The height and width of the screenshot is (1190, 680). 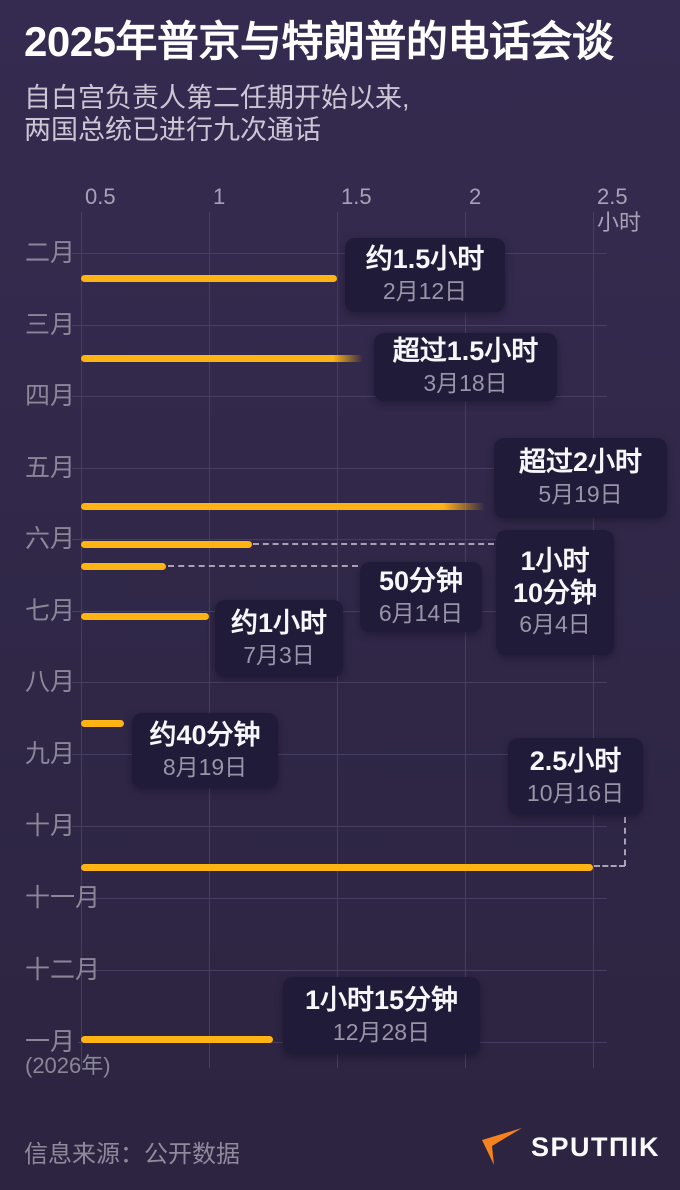 What do you see at coordinates (50, 1042) in the screenshot?
I see `month-label: 一月` at bounding box center [50, 1042].